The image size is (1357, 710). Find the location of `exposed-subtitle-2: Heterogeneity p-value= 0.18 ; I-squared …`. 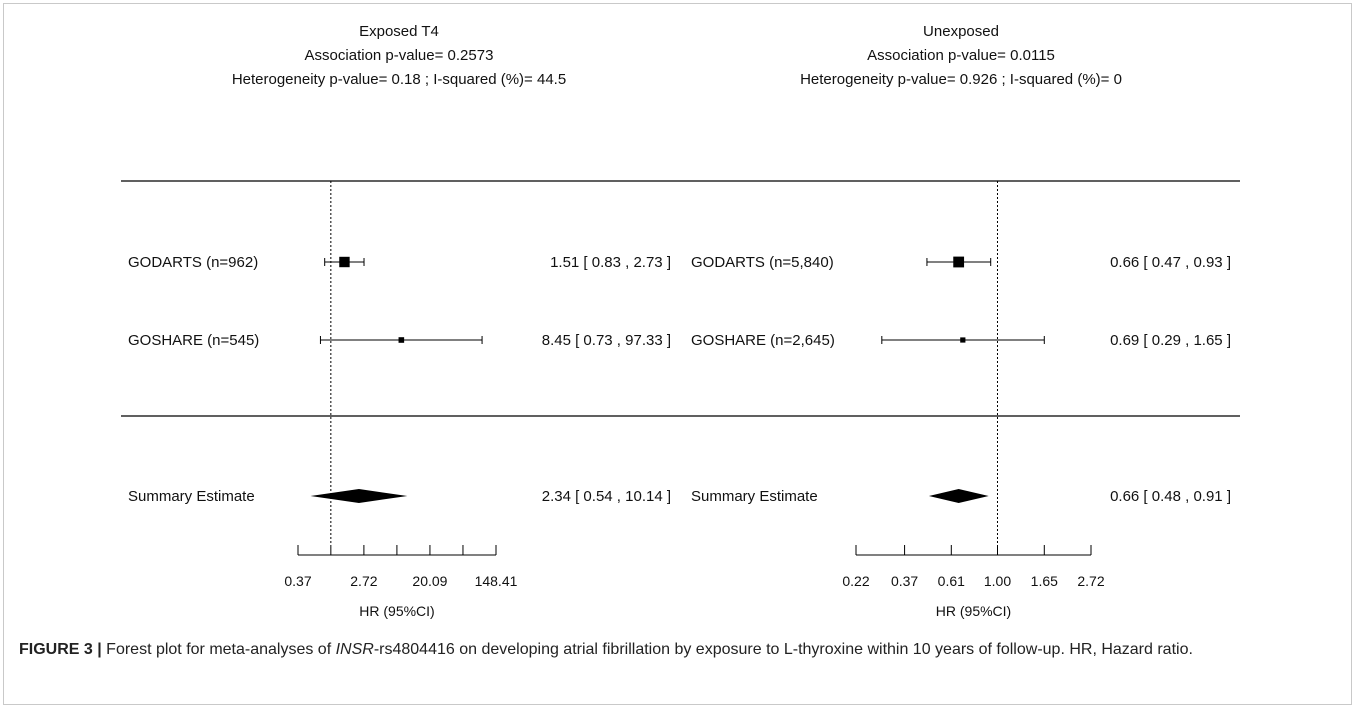

exposed-subtitle-2: Heterogeneity p-value= 0.18 ; I-squared … is located at coordinates (399, 79).